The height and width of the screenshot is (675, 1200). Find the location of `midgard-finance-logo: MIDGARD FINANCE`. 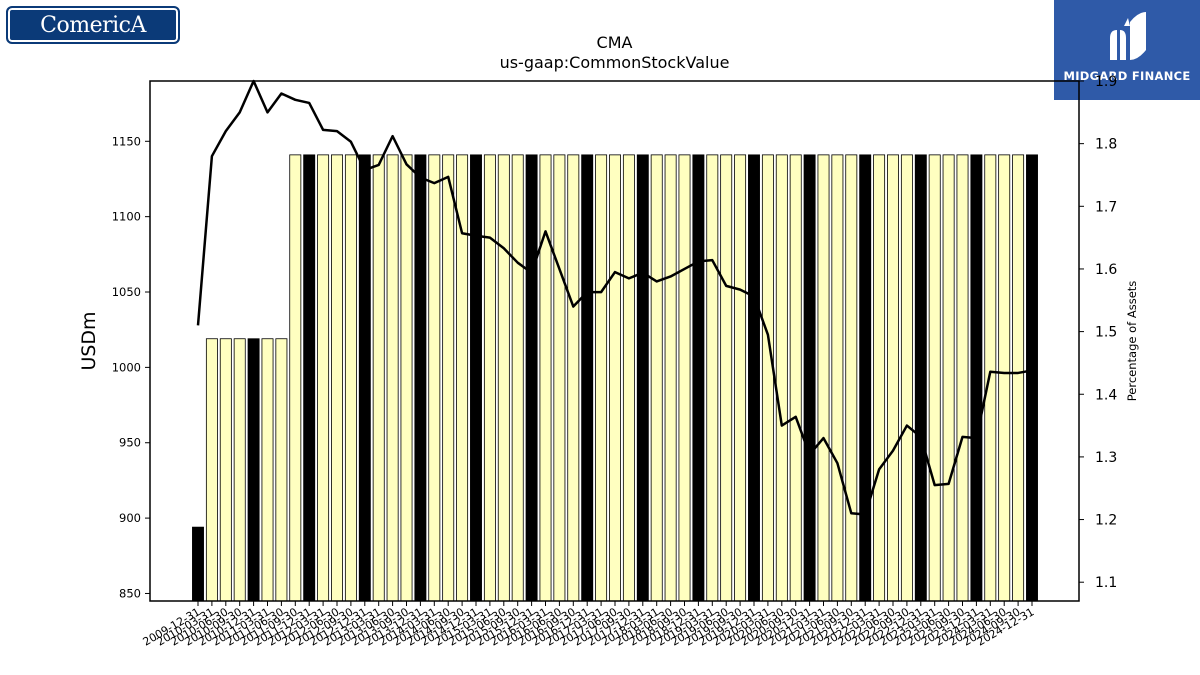

midgard-finance-logo: MIDGARD FINANCE is located at coordinates (1127, 50).